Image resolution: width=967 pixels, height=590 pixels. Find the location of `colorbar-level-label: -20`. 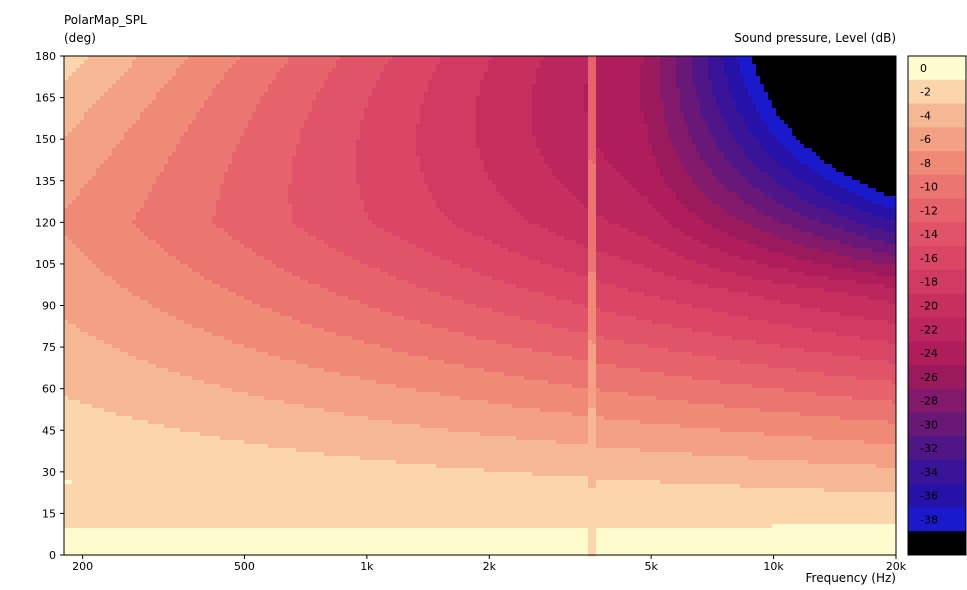

colorbar-level-label: -20 is located at coordinates (929, 306).